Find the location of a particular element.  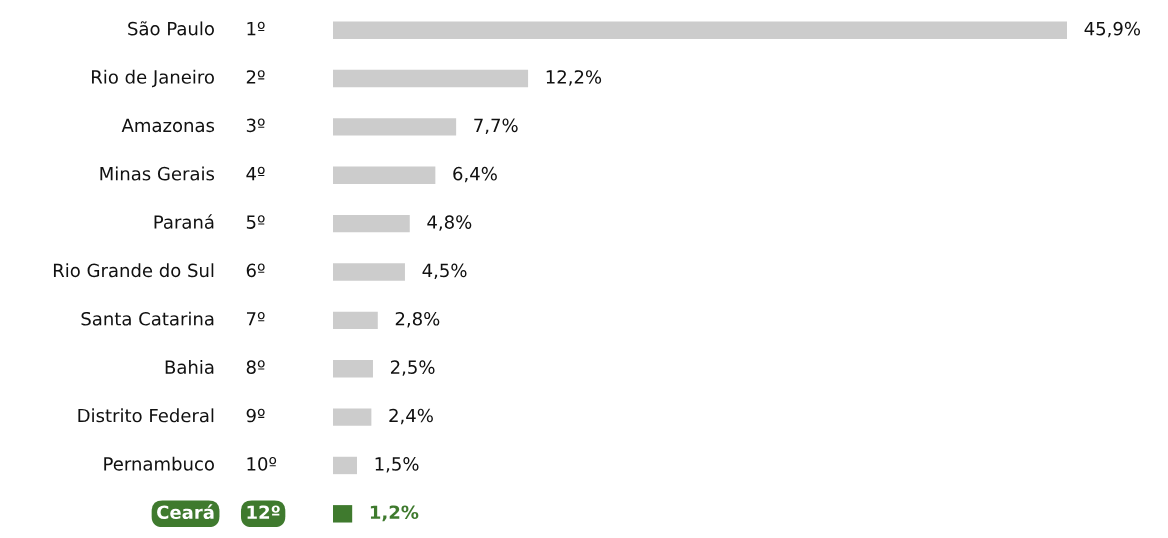

y-tick-label: Paraná is located at coordinates (184, 221).